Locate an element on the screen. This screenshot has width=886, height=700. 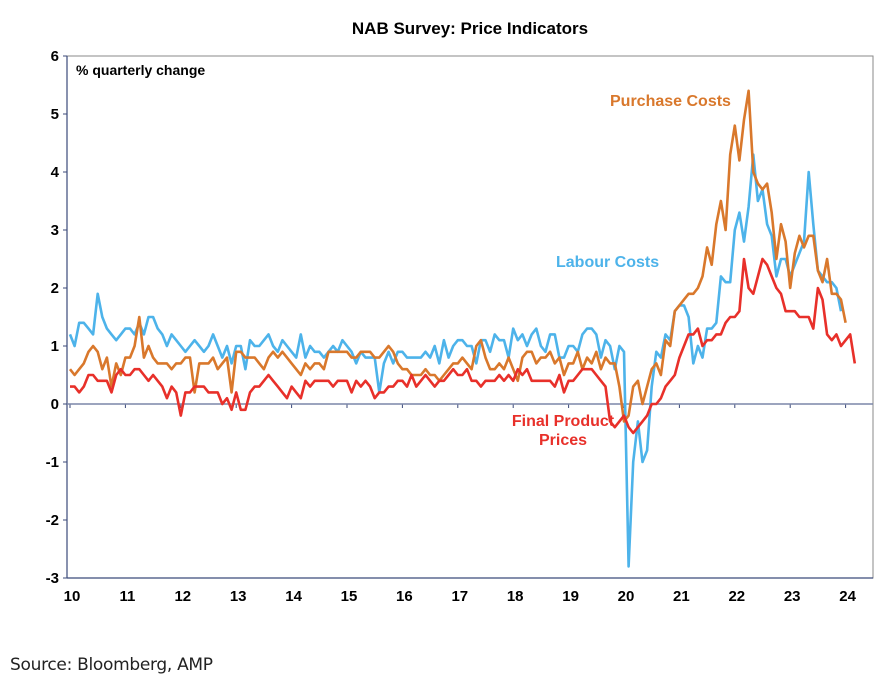
y-tick-label: -1 is located at coordinates (52, 462).